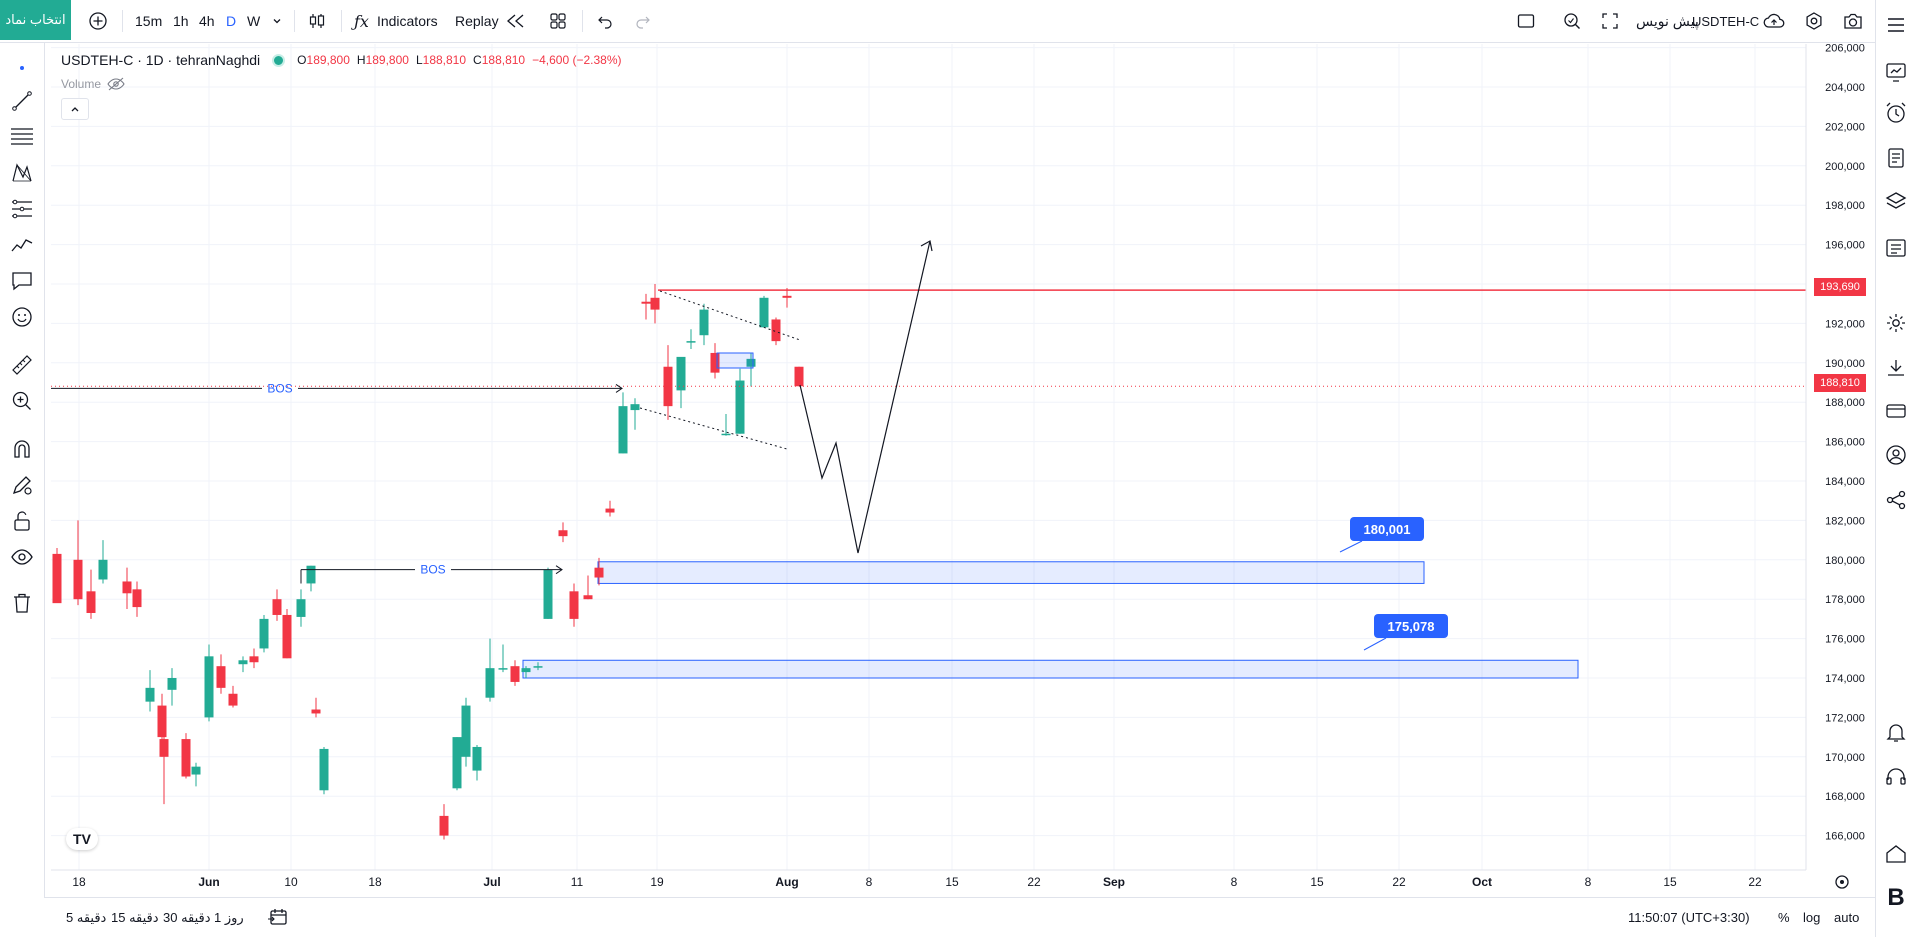 Image resolution: width=1915 pixels, height=938 pixels. What do you see at coordinates (1482, 882) in the screenshot?
I see `date-tick-label: Oct` at bounding box center [1482, 882].